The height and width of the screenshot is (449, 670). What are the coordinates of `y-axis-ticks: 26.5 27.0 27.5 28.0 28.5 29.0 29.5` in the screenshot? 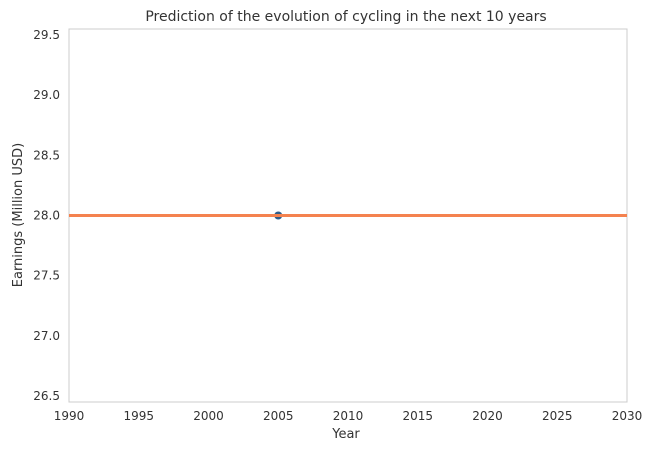 It's located at (46, 215).